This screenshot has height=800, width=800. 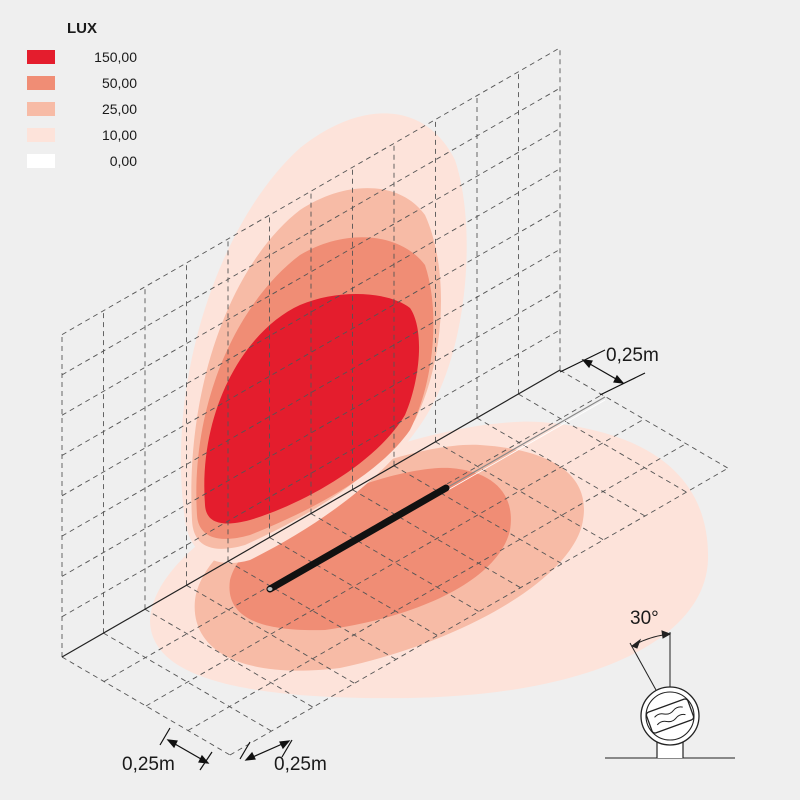 What do you see at coordinates (119, 83) in the screenshot?
I see `legend-value: 50,00` at bounding box center [119, 83].